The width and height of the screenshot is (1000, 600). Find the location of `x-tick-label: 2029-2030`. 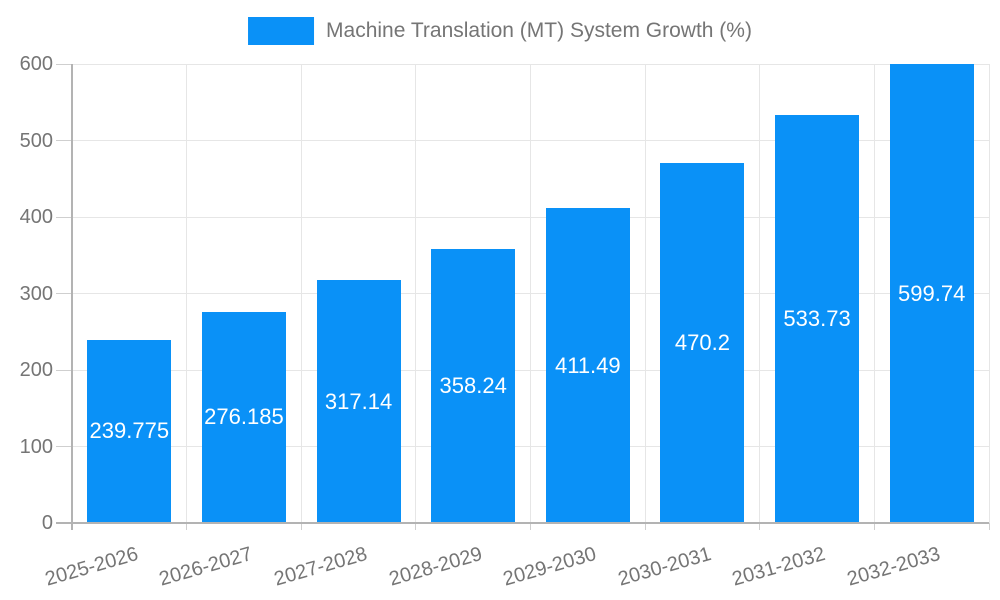

x-tick-label: 2029-2030 is located at coordinates (549, 567).